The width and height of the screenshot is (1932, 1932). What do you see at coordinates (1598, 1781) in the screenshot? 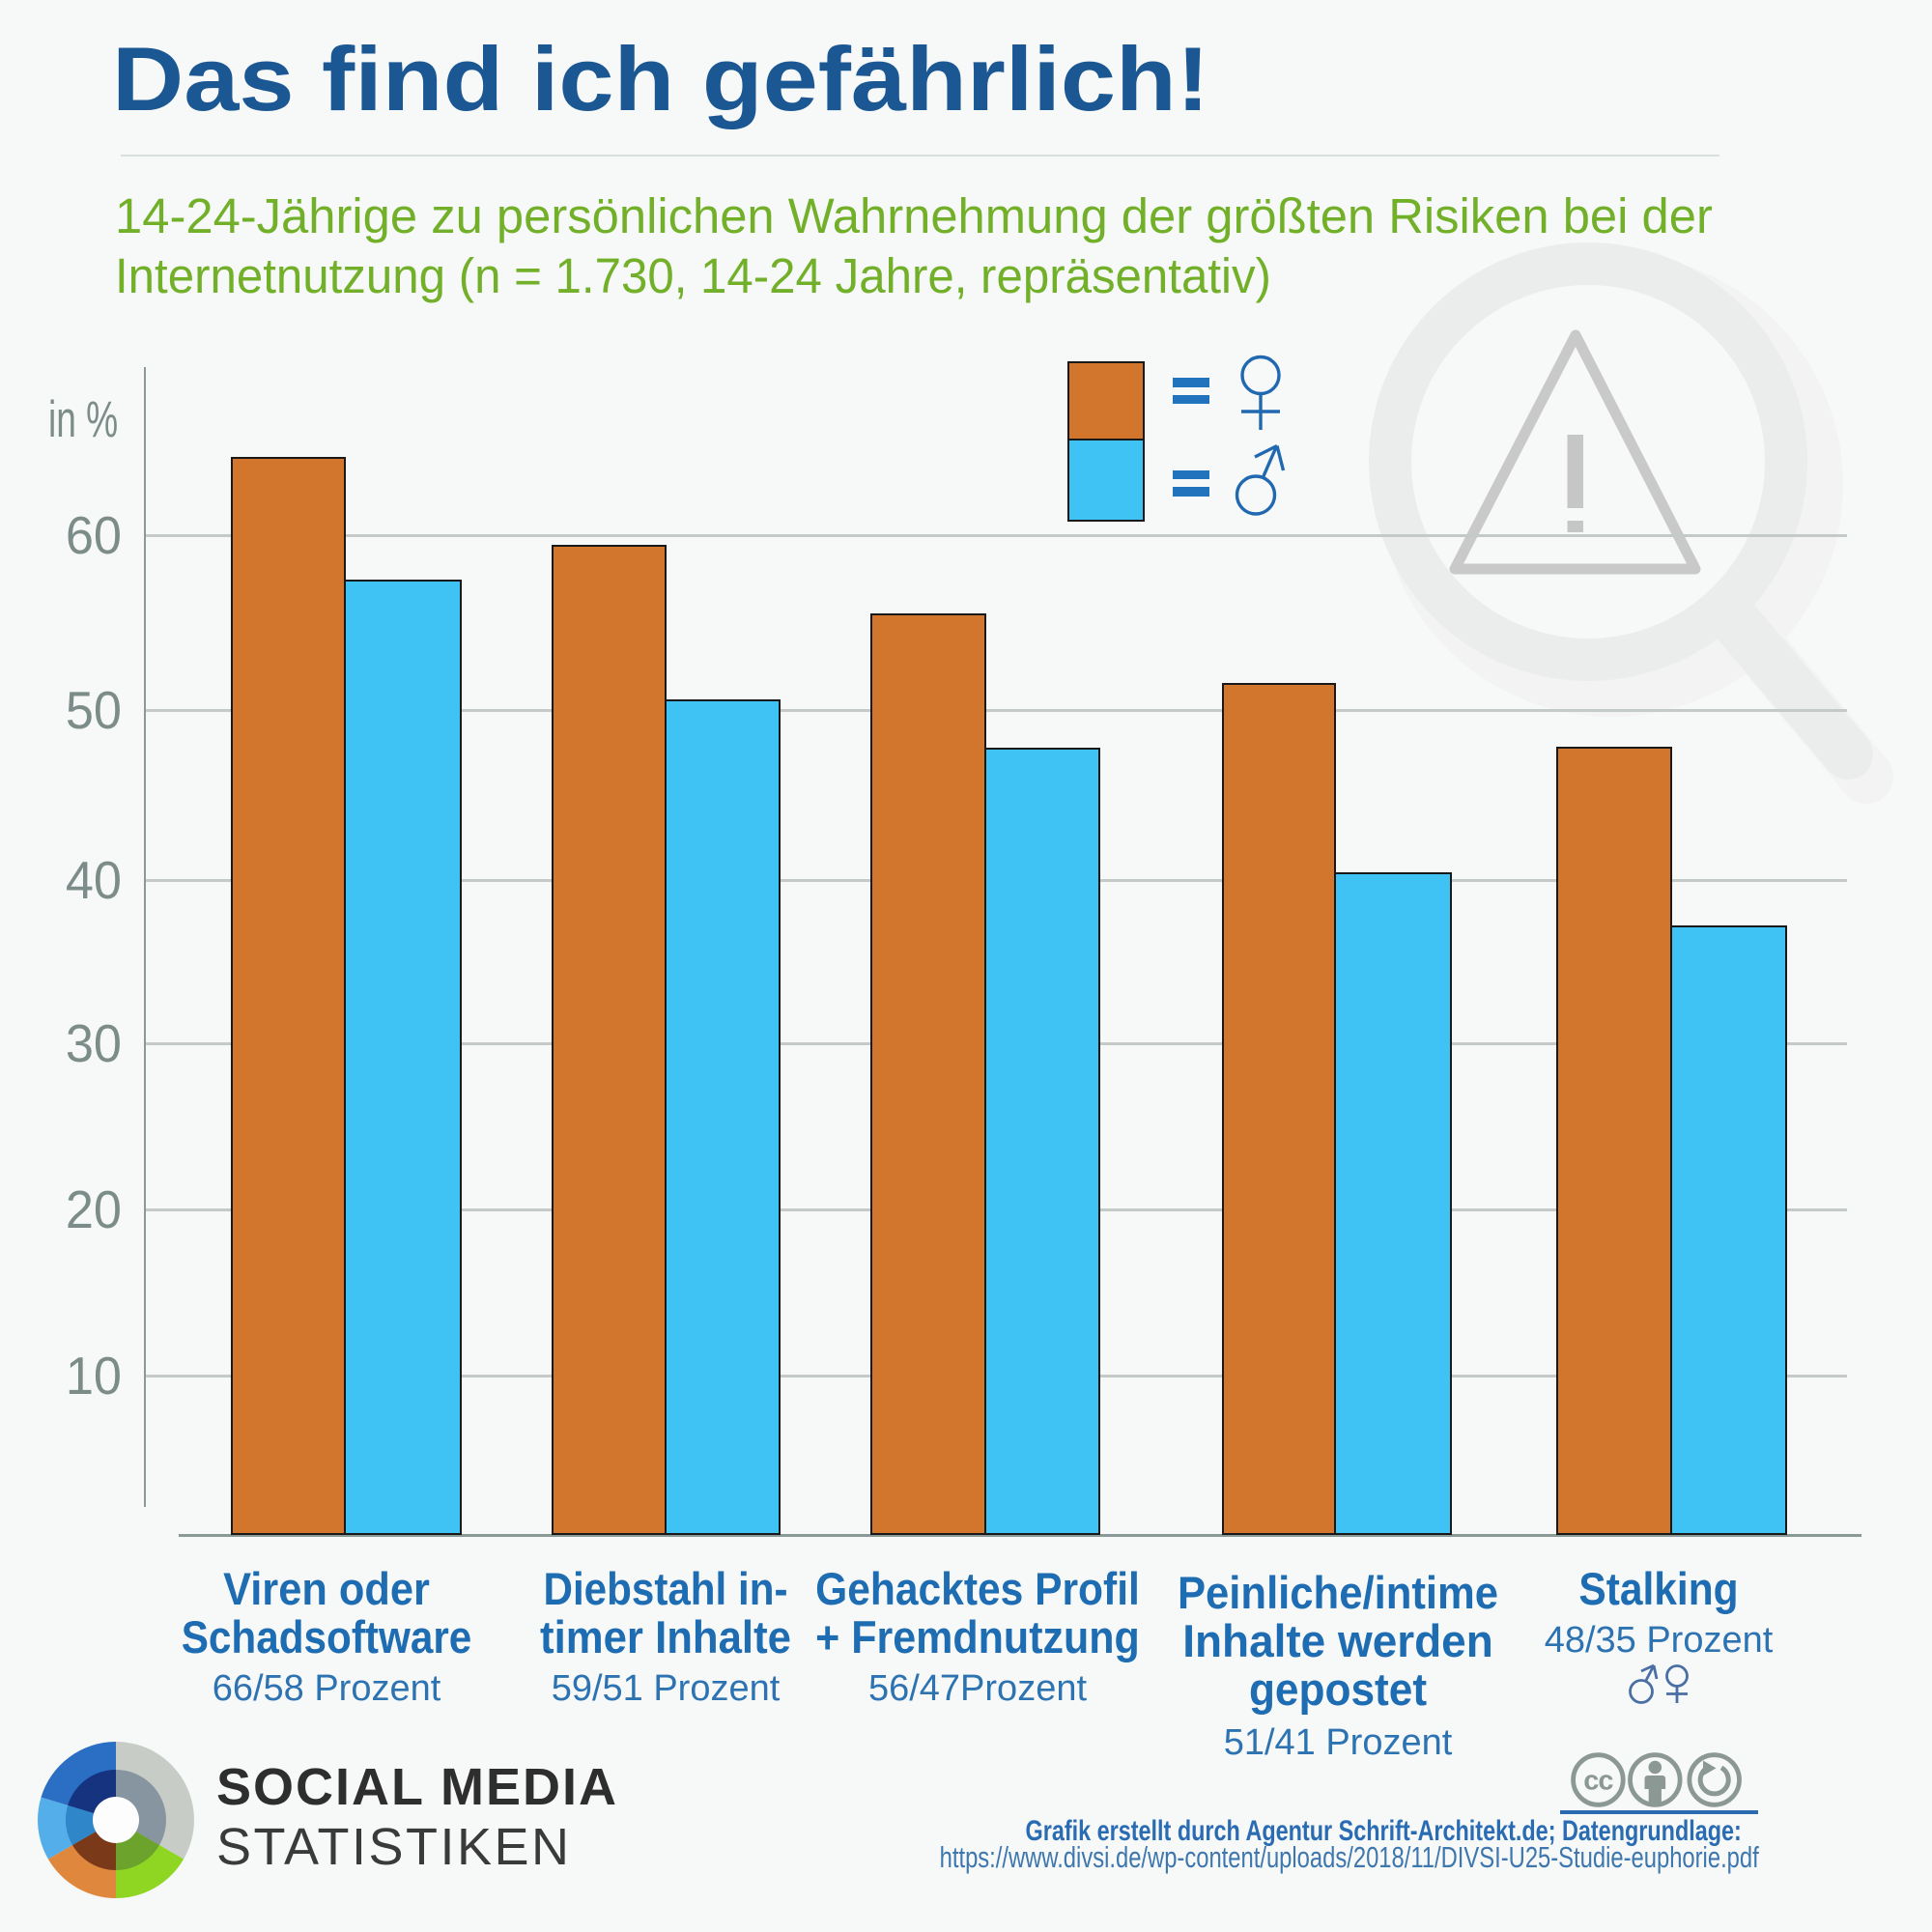
I see `svg-text: cc` at bounding box center [1598, 1781].